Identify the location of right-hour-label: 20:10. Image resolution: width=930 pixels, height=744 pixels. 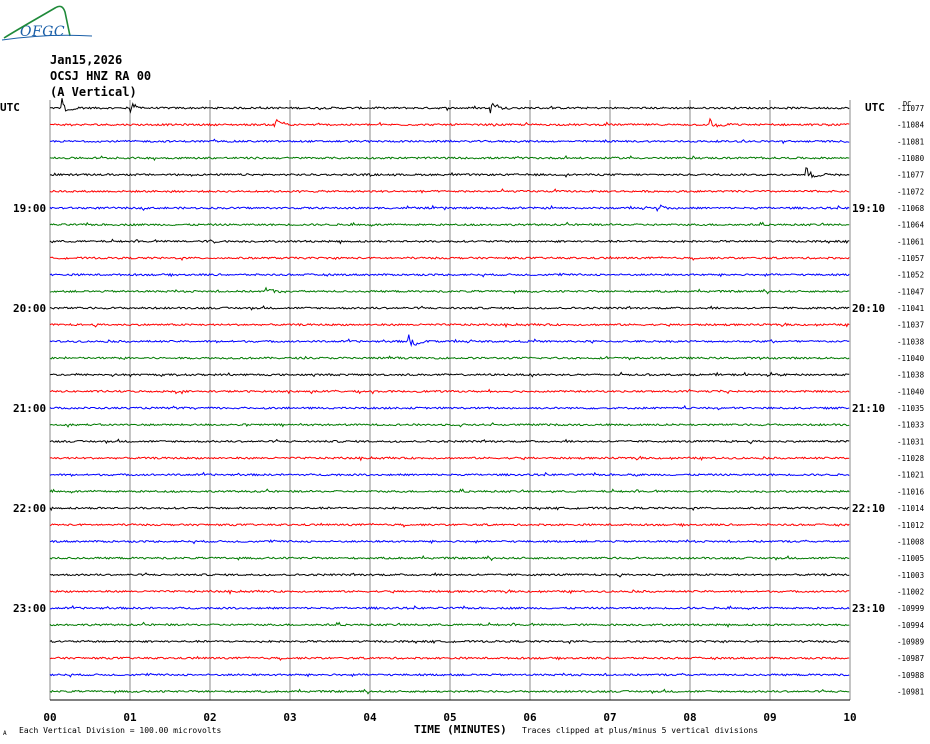
(868, 308).